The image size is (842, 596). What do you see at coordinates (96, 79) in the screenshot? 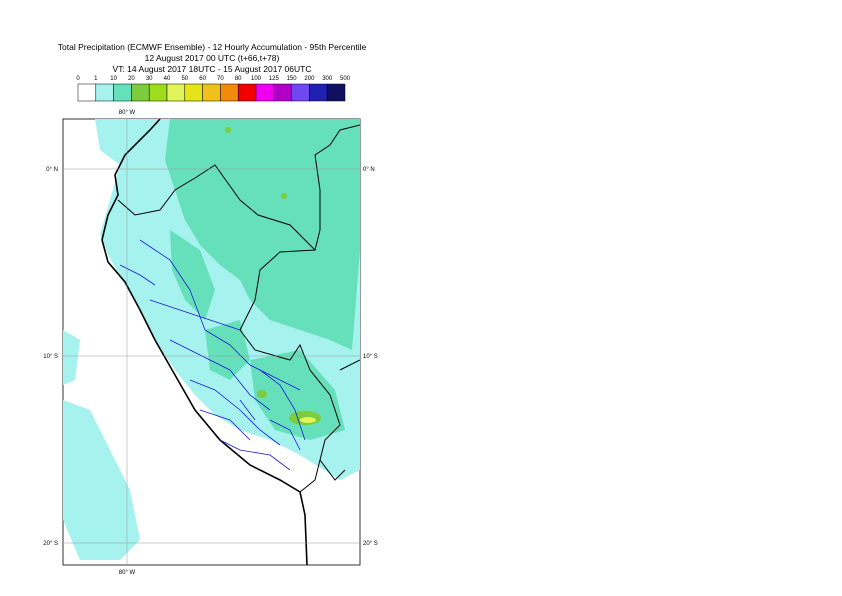
I see `legend-label: 1` at bounding box center [96, 79].